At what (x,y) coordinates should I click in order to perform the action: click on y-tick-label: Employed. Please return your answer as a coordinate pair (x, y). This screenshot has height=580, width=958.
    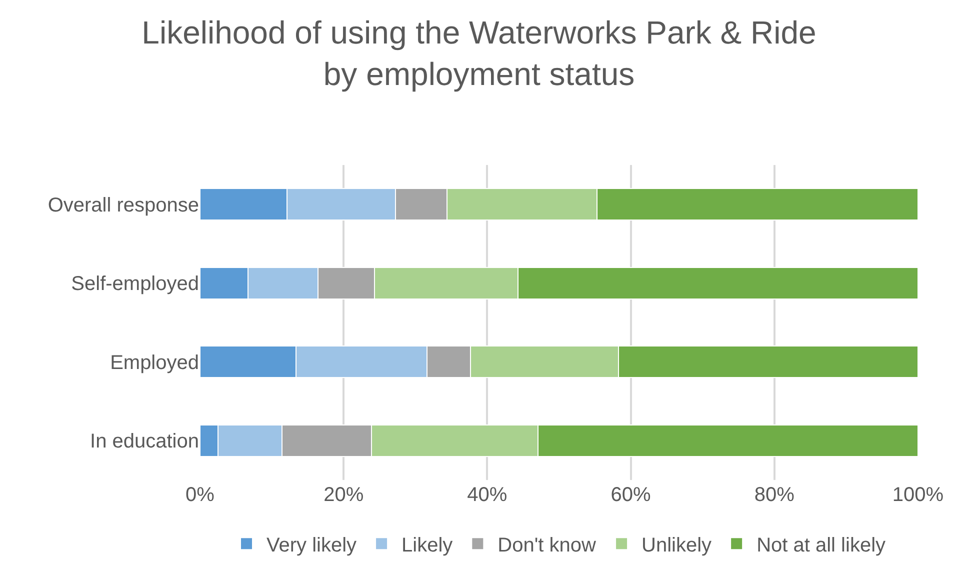
    Looking at the image, I should click on (154, 363).